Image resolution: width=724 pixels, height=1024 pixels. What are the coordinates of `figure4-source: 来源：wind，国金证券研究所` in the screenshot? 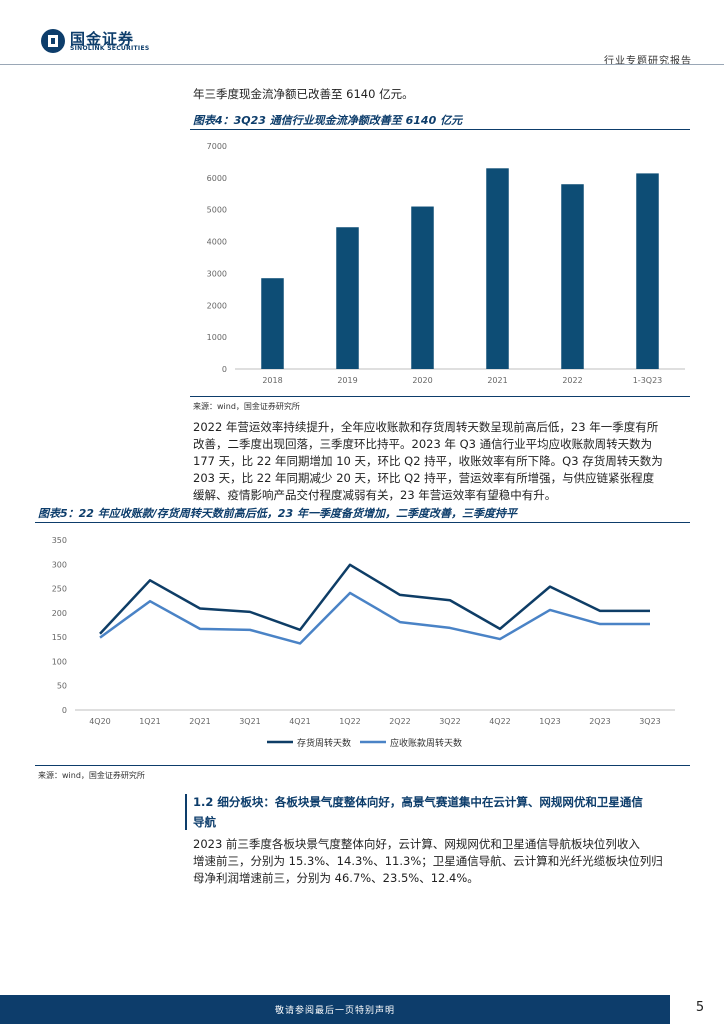 It's located at (246, 406).